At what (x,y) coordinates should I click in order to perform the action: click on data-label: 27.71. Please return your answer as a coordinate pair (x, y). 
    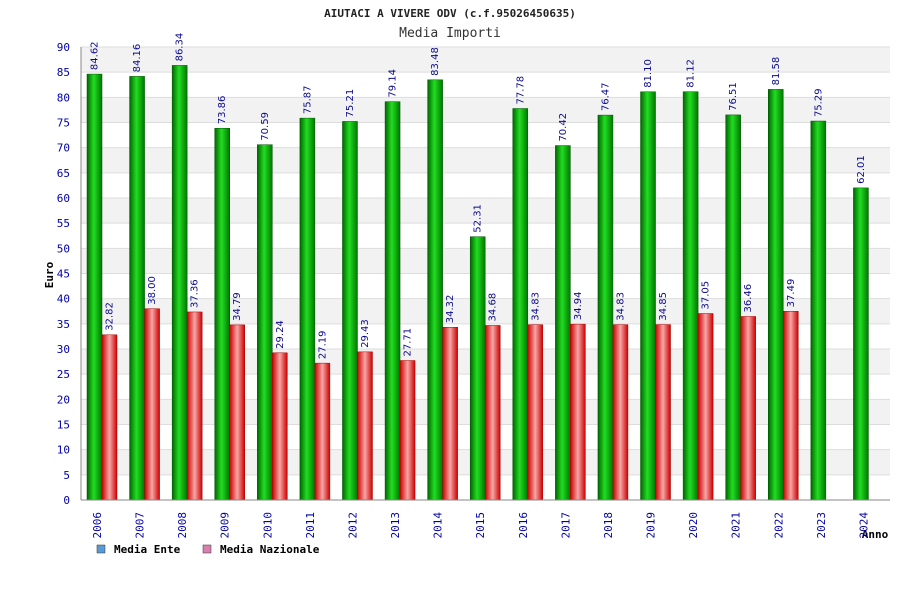
    Looking at the image, I should click on (408, 342).